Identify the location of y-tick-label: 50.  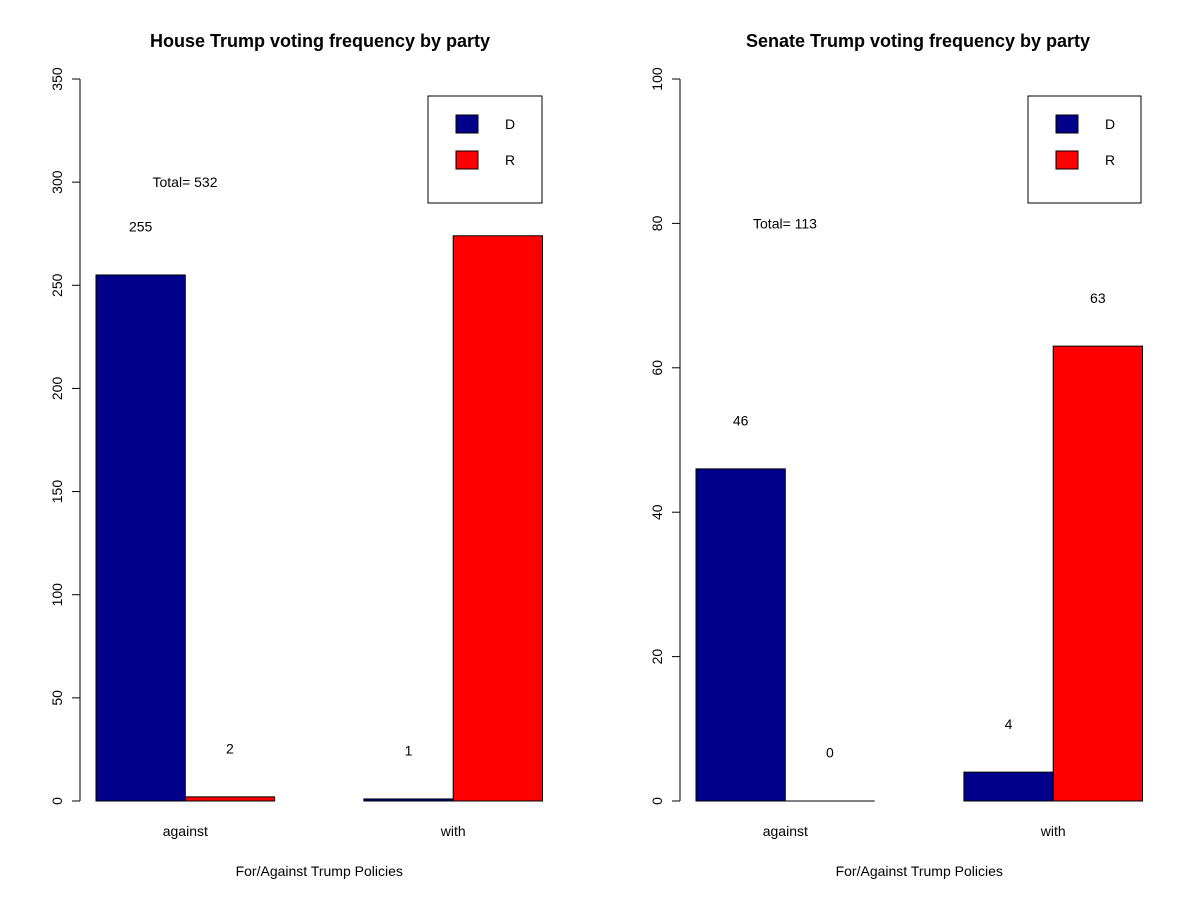
(57, 698).